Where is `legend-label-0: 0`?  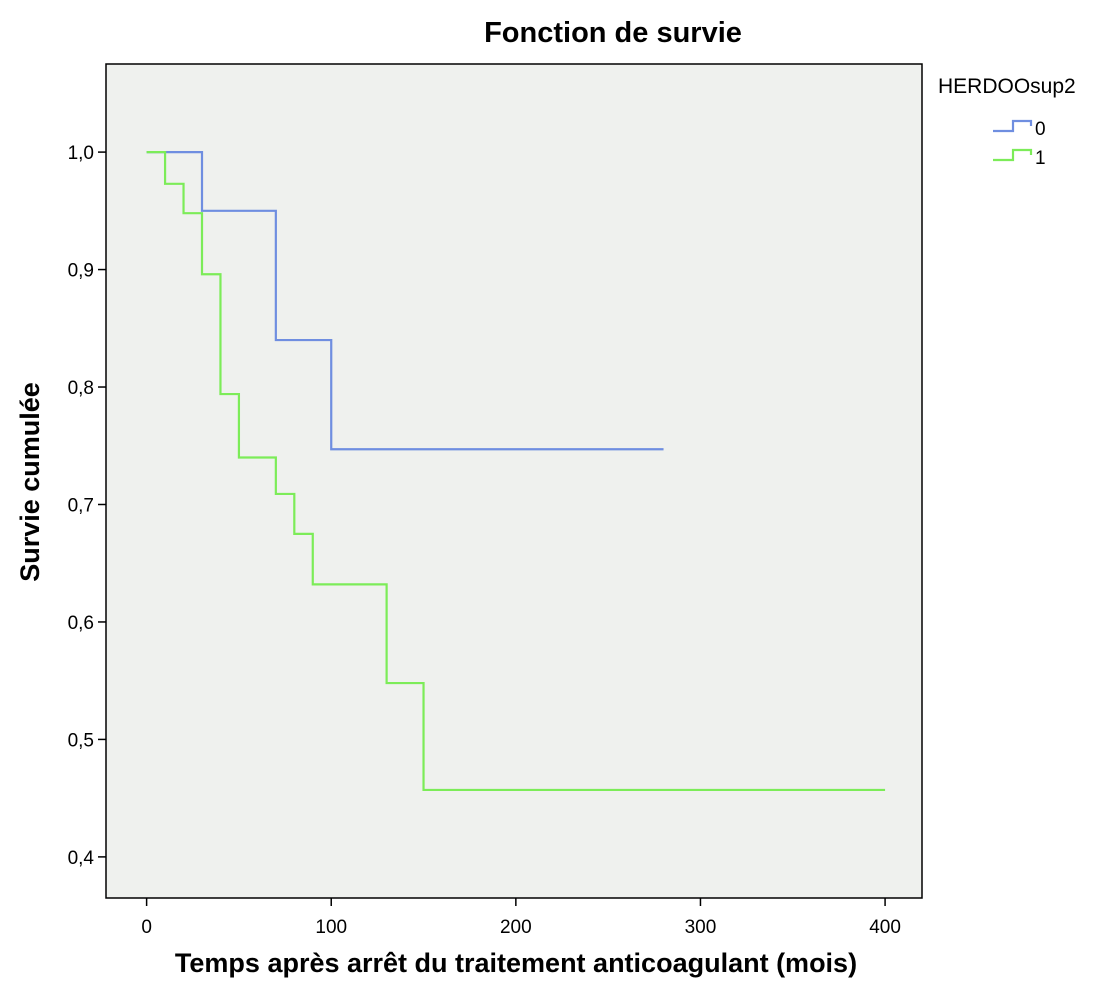 legend-label-0: 0 is located at coordinates (1040, 129).